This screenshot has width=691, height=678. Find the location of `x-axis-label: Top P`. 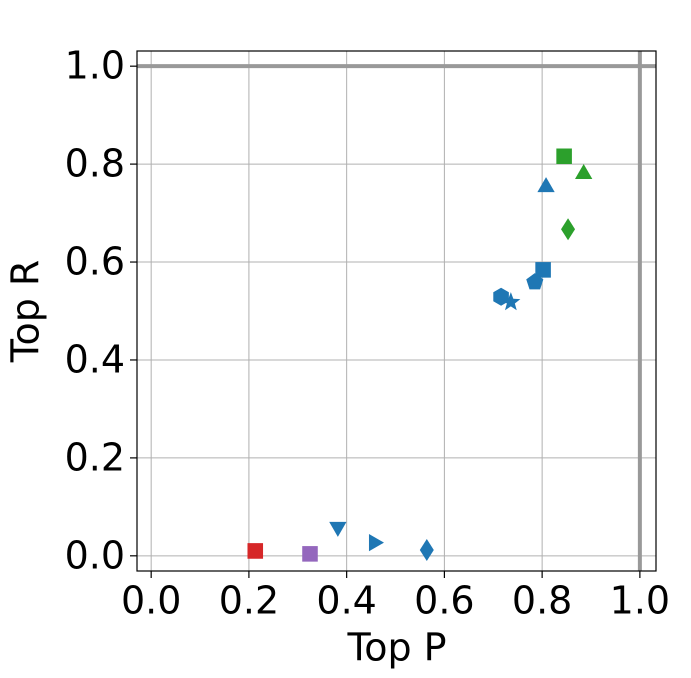

x-axis-label: Top P is located at coordinates (396, 648).